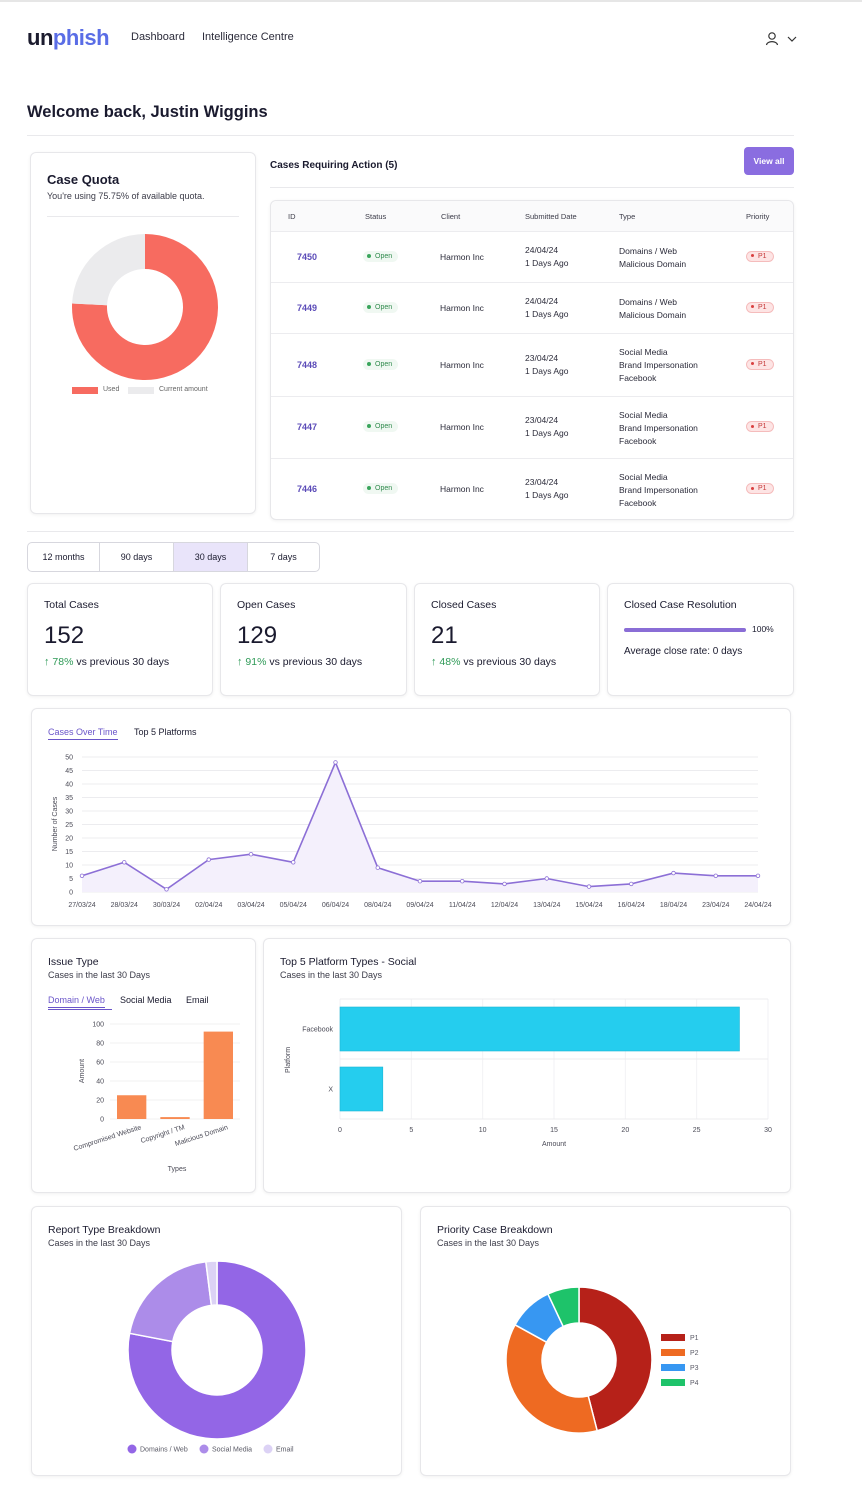 The image size is (862, 1506). I want to click on date-cell: 24/04/24 1 Days Ago, so click(547, 256).